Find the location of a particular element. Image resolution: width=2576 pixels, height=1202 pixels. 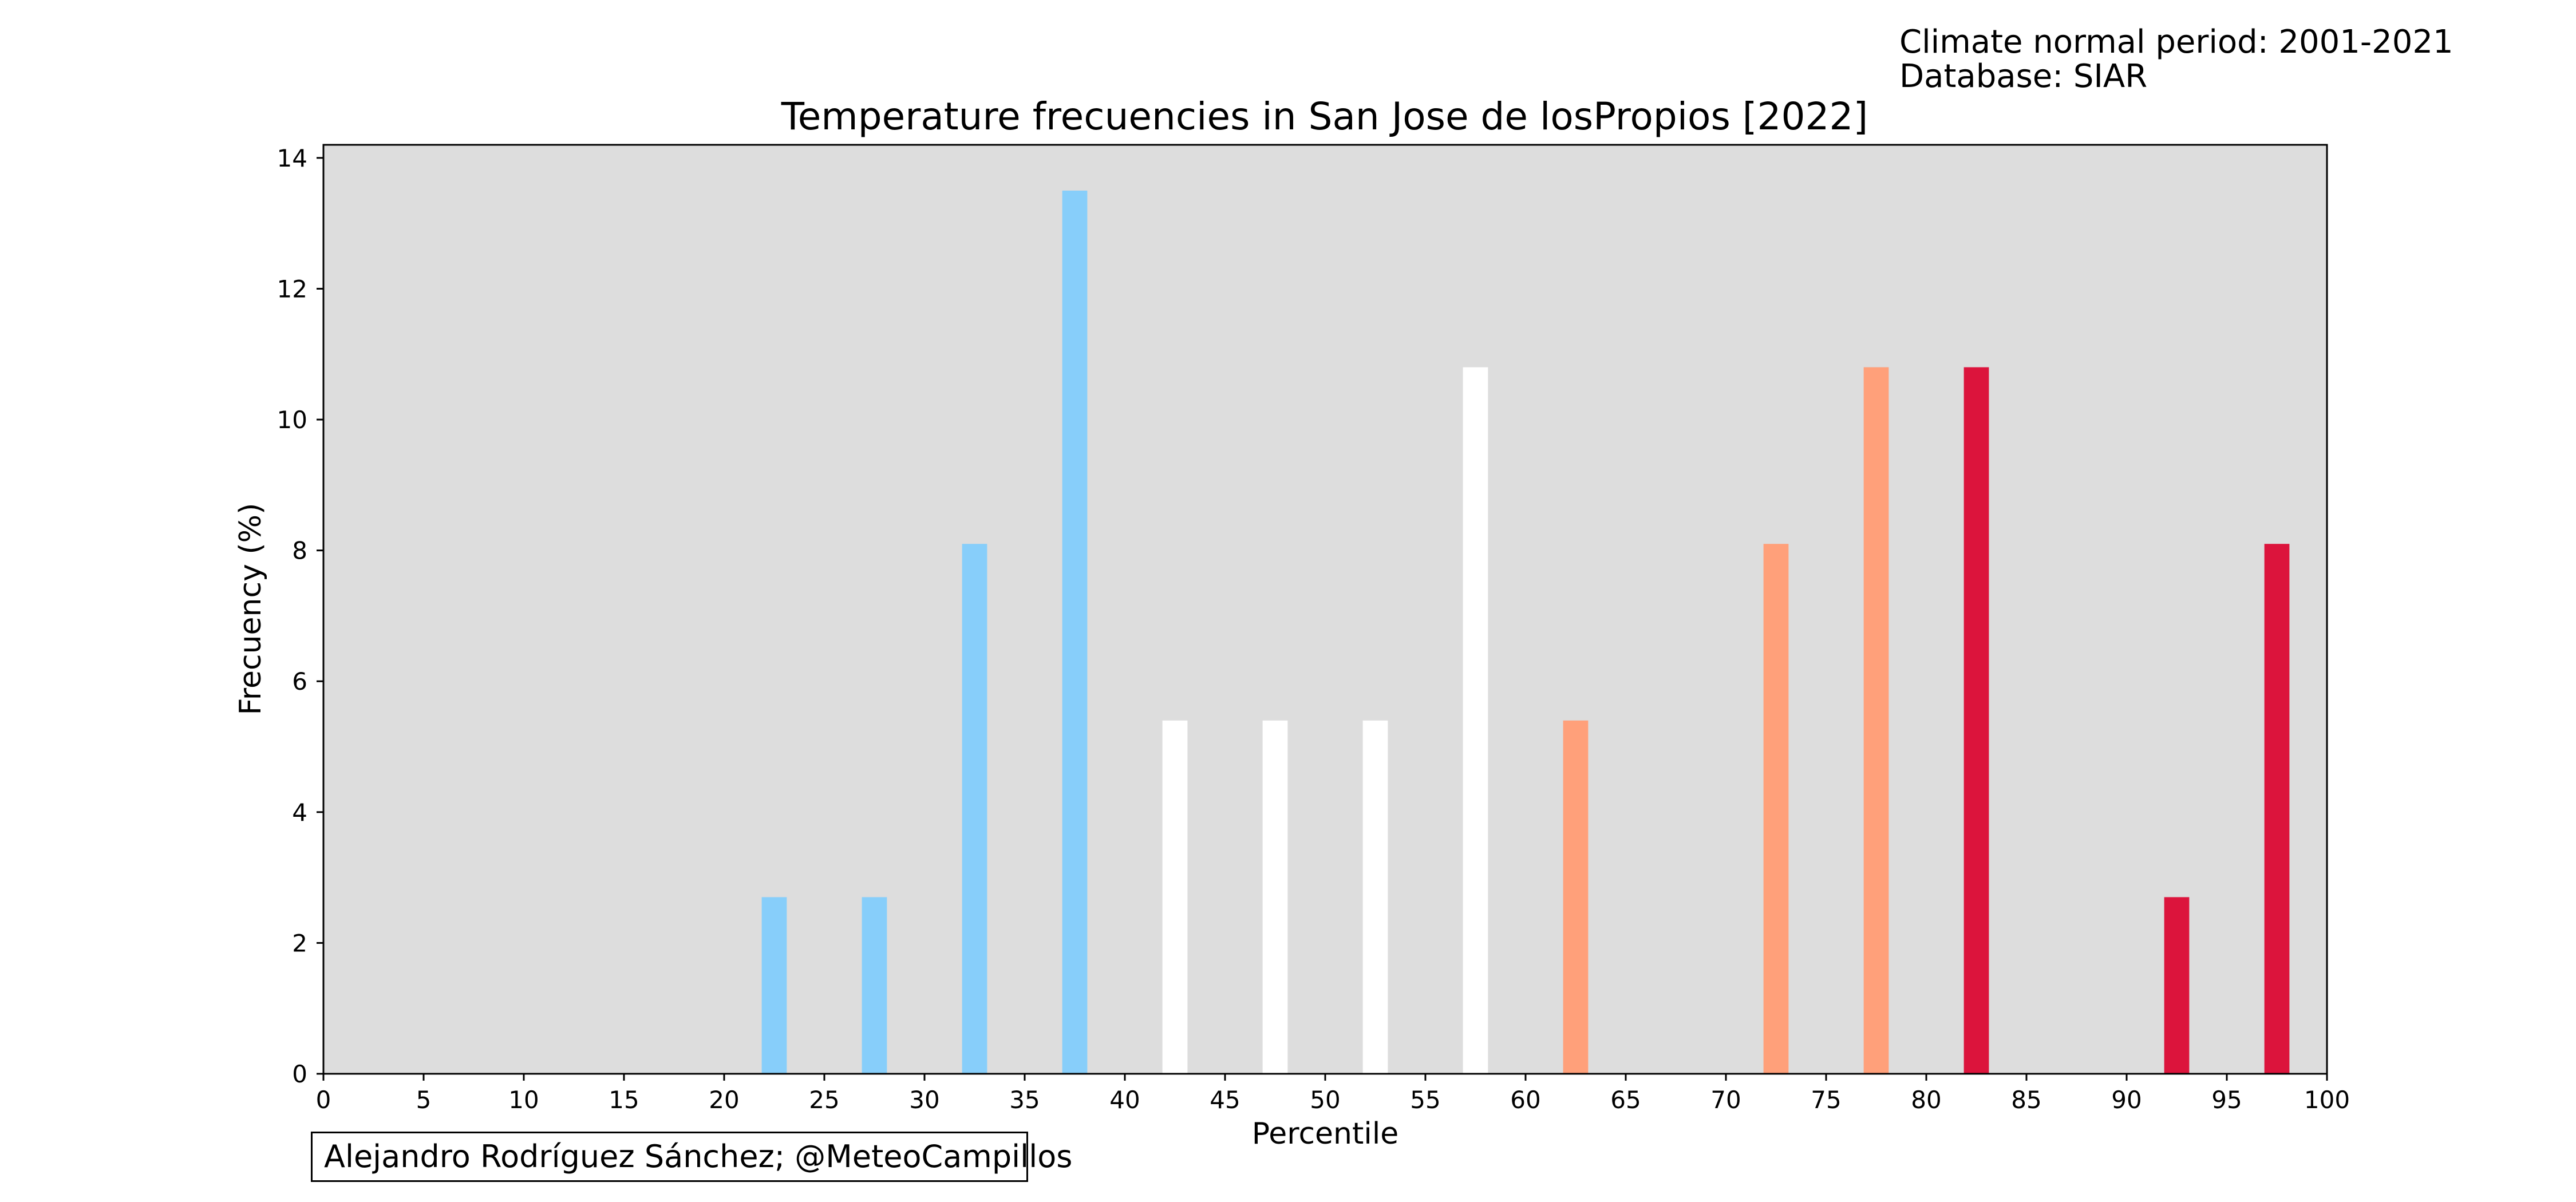

x-tick-label: 40 is located at coordinates (1124, 1100).